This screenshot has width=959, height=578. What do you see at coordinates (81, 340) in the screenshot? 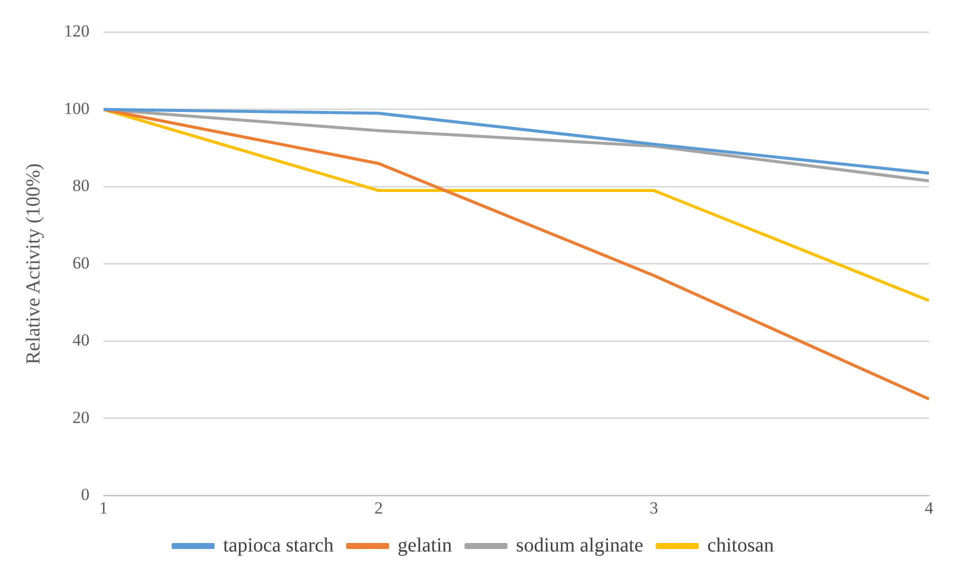
I see `y-tick-label: 40` at bounding box center [81, 340].